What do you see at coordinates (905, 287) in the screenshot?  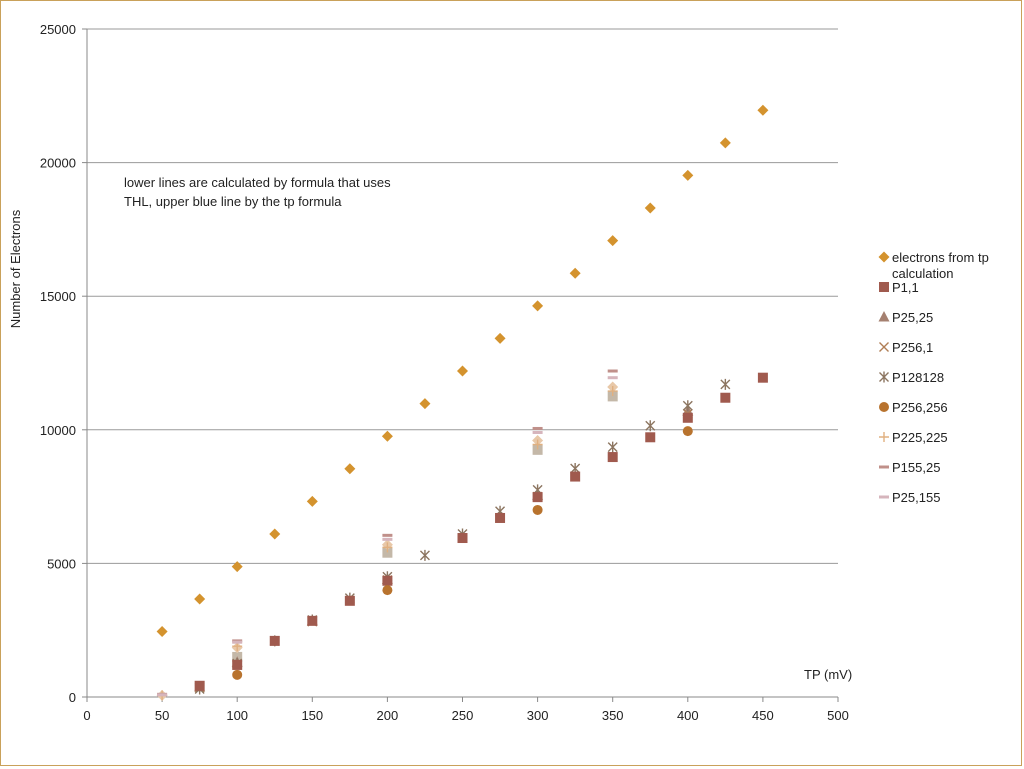 I see `legend-label: P1,1` at bounding box center [905, 287].